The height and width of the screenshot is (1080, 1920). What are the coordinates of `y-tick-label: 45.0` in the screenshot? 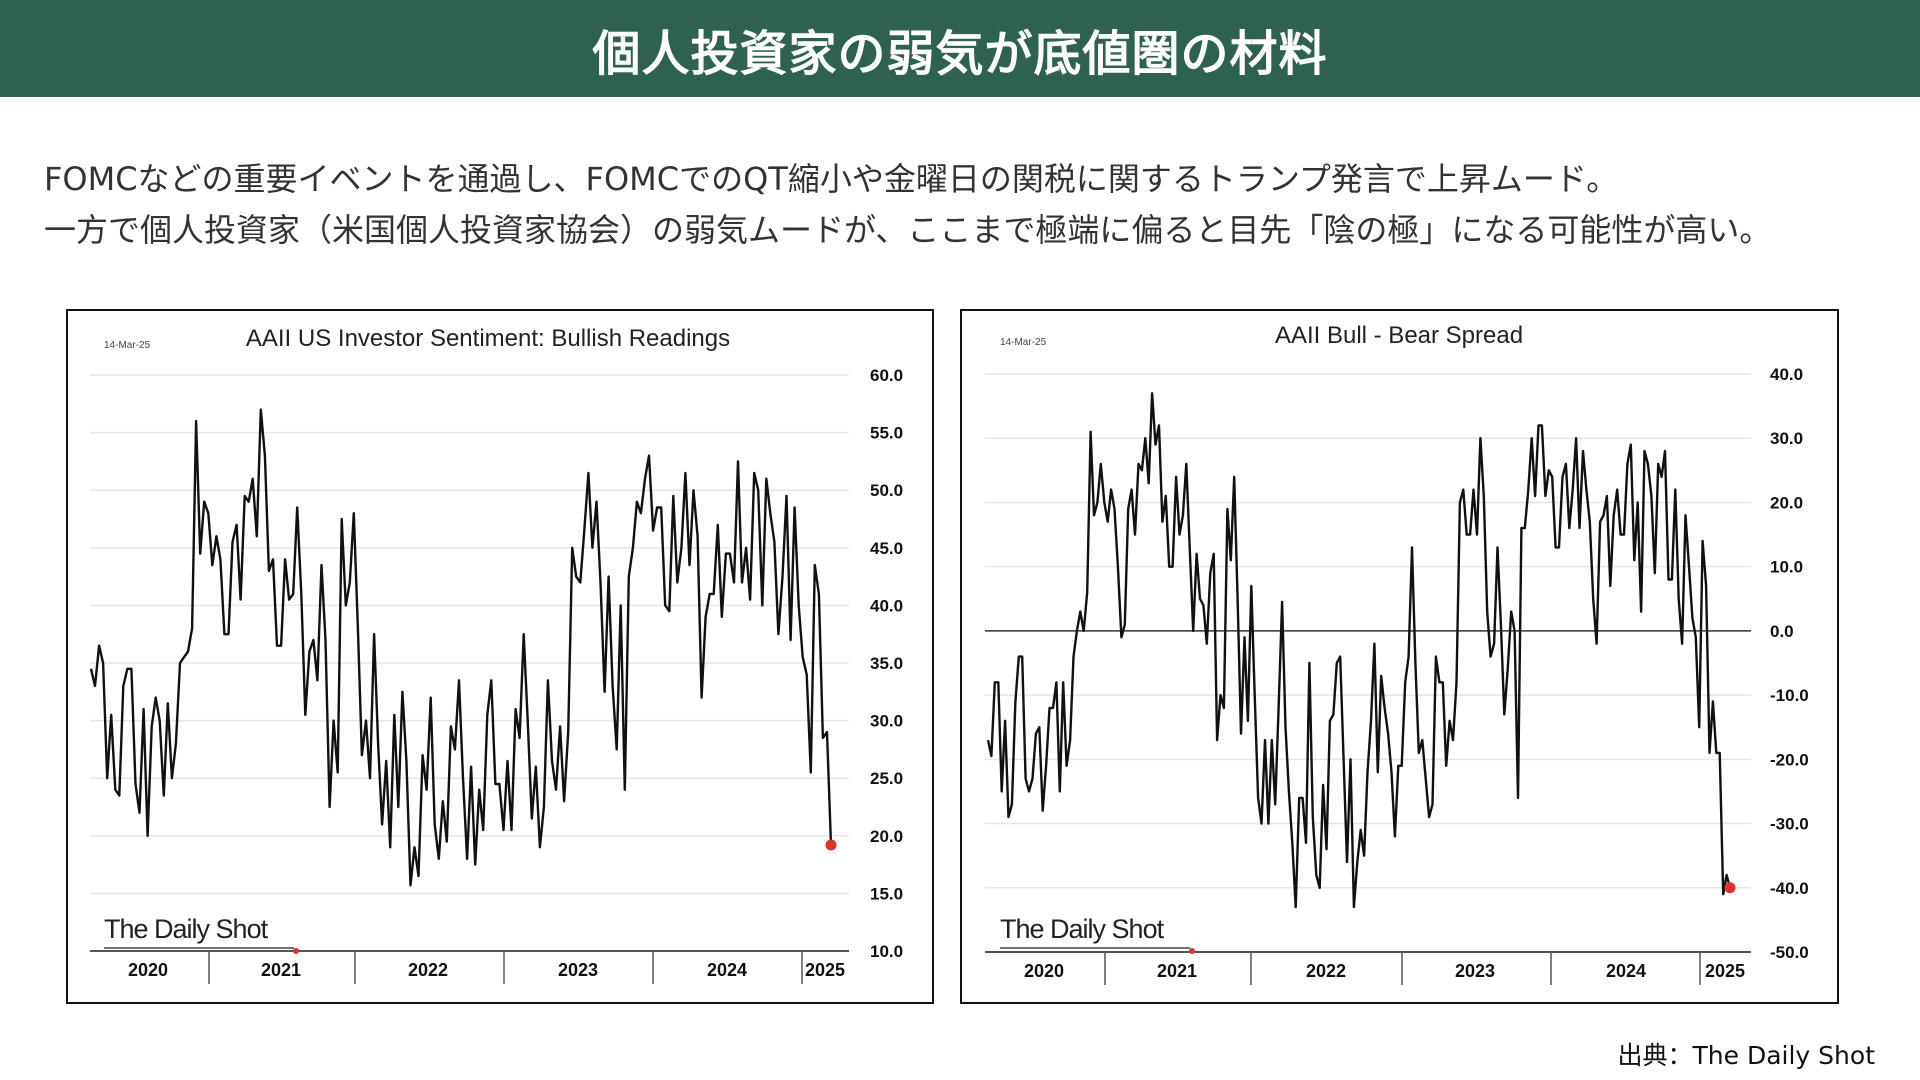 It's located at (886, 548).